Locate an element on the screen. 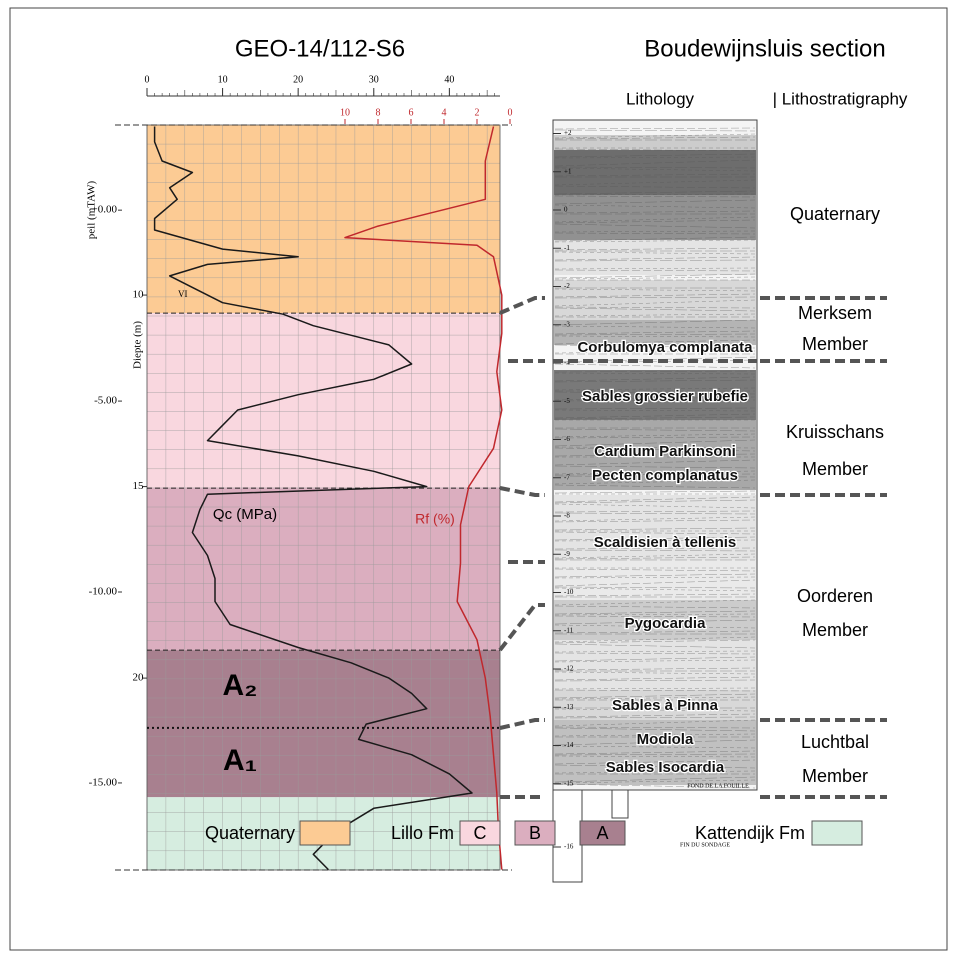 The width and height of the screenshot is (957, 964). scale-tick-label: -16 is located at coordinates (569, 847).